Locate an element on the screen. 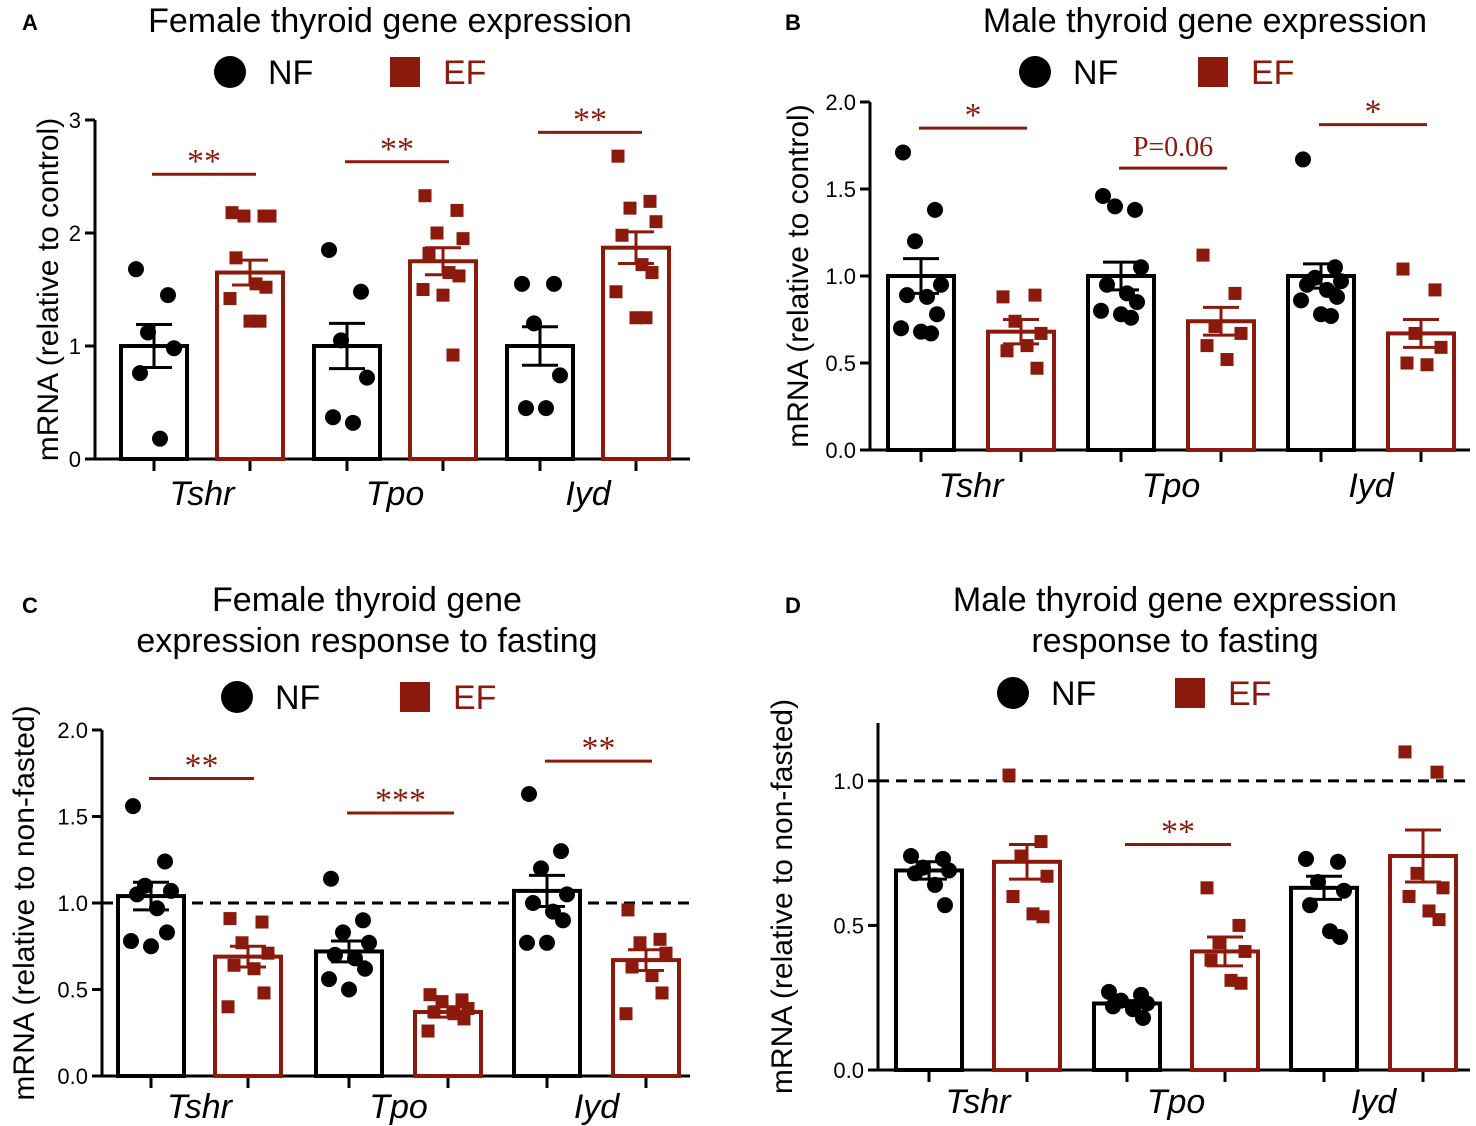 The height and width of the screenshot is (1126, 1476). y-tick-label: 0 is located at coordinates (75, 459).